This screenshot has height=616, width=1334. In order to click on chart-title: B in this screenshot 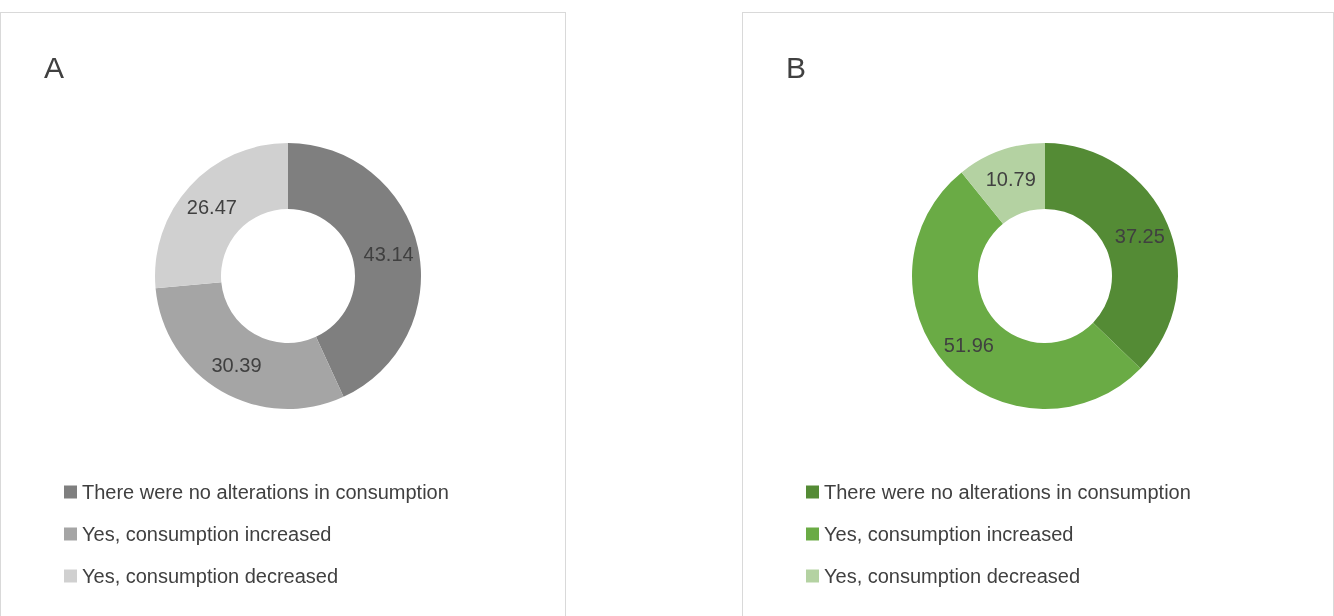, I will do `click(796, 67)`.